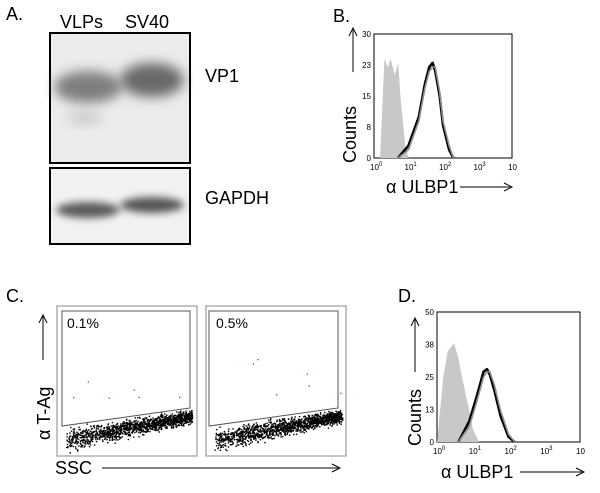  What do you see at coordinates (279, 405) in the screenshot?
I see `dot-plot-sv40-events` at bounding box center [279, 405].